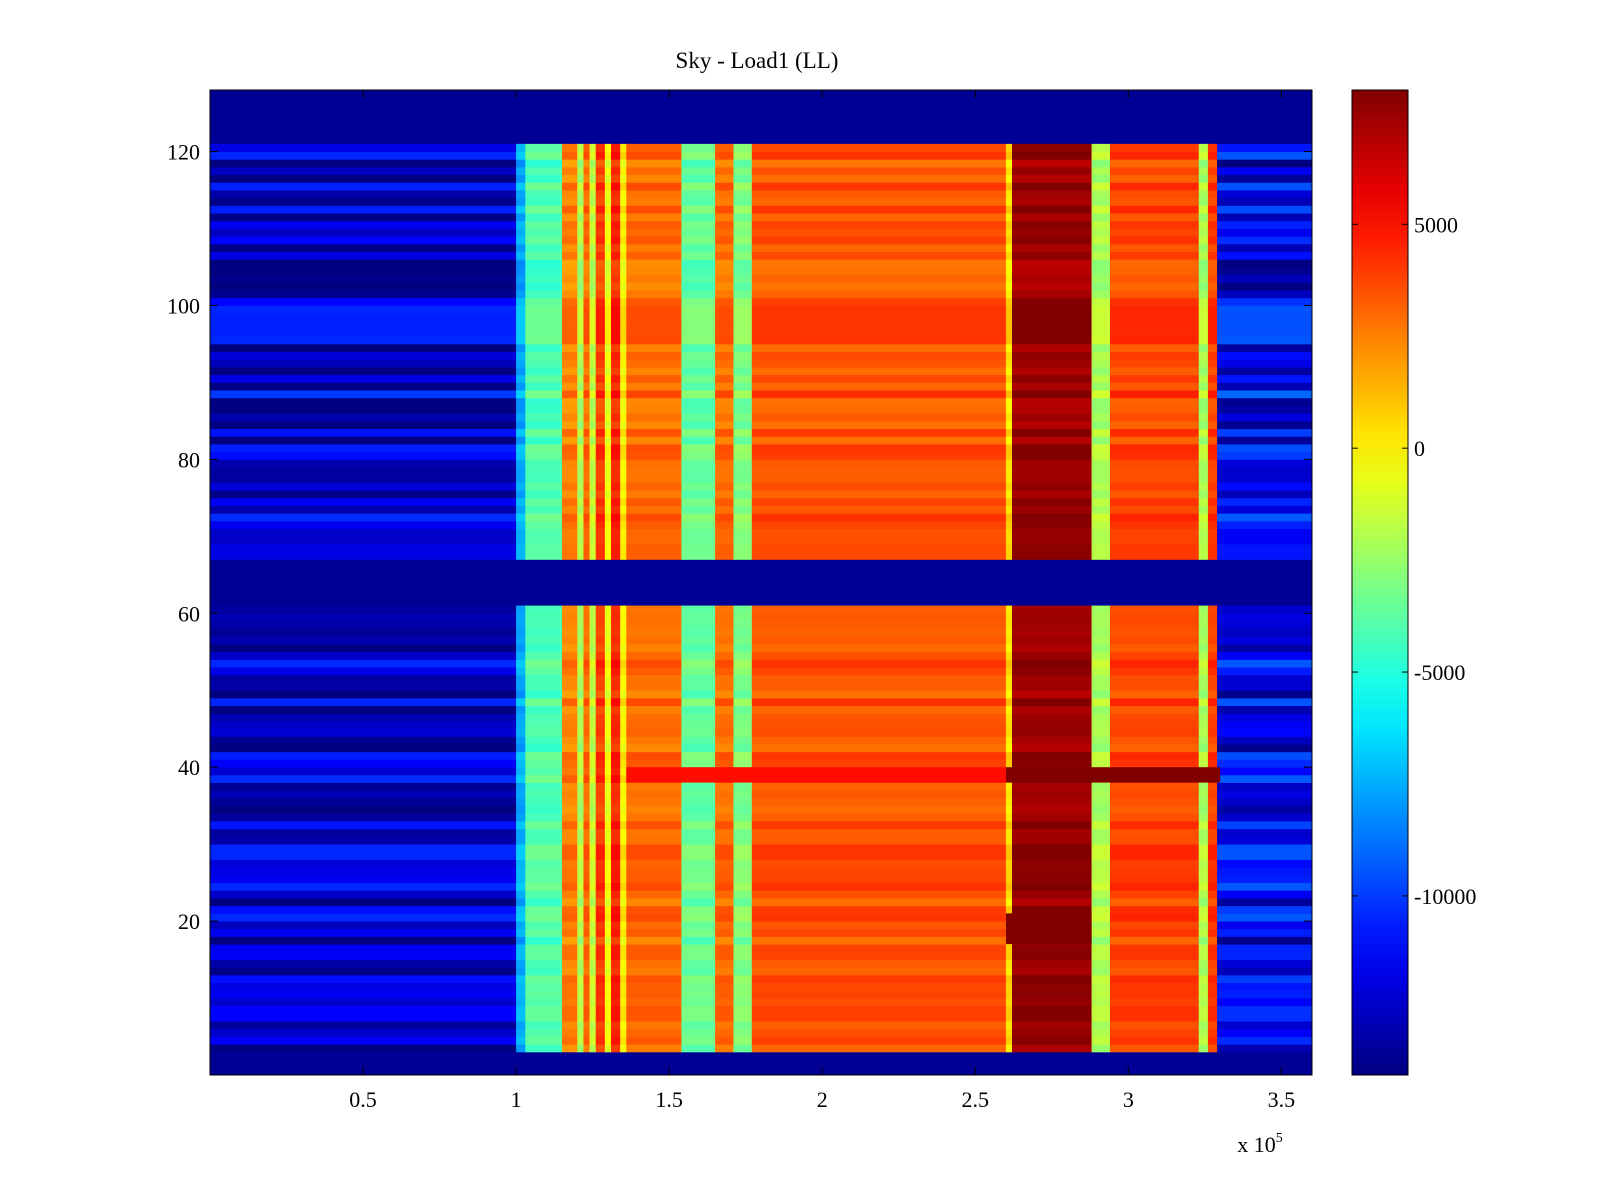 The width and height of the screenshot is (1600, 1200). I want to click on colorbar-tick-label: 0, so click(1419, 448).